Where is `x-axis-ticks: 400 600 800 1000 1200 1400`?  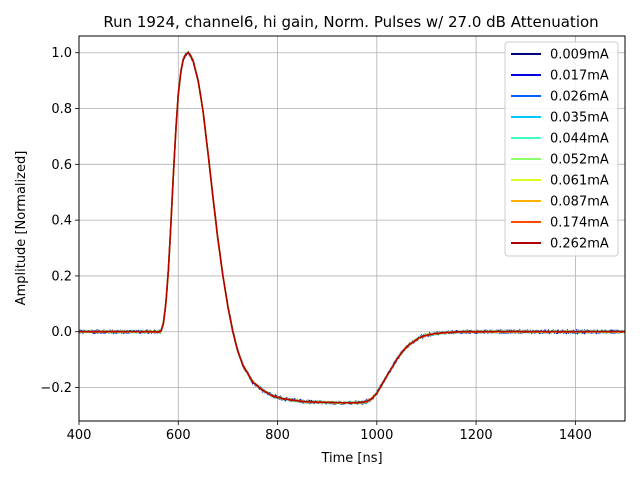 x-axis-ticks: 400 600 800 1000 1200 1400 is located at coordinates (329, 432).